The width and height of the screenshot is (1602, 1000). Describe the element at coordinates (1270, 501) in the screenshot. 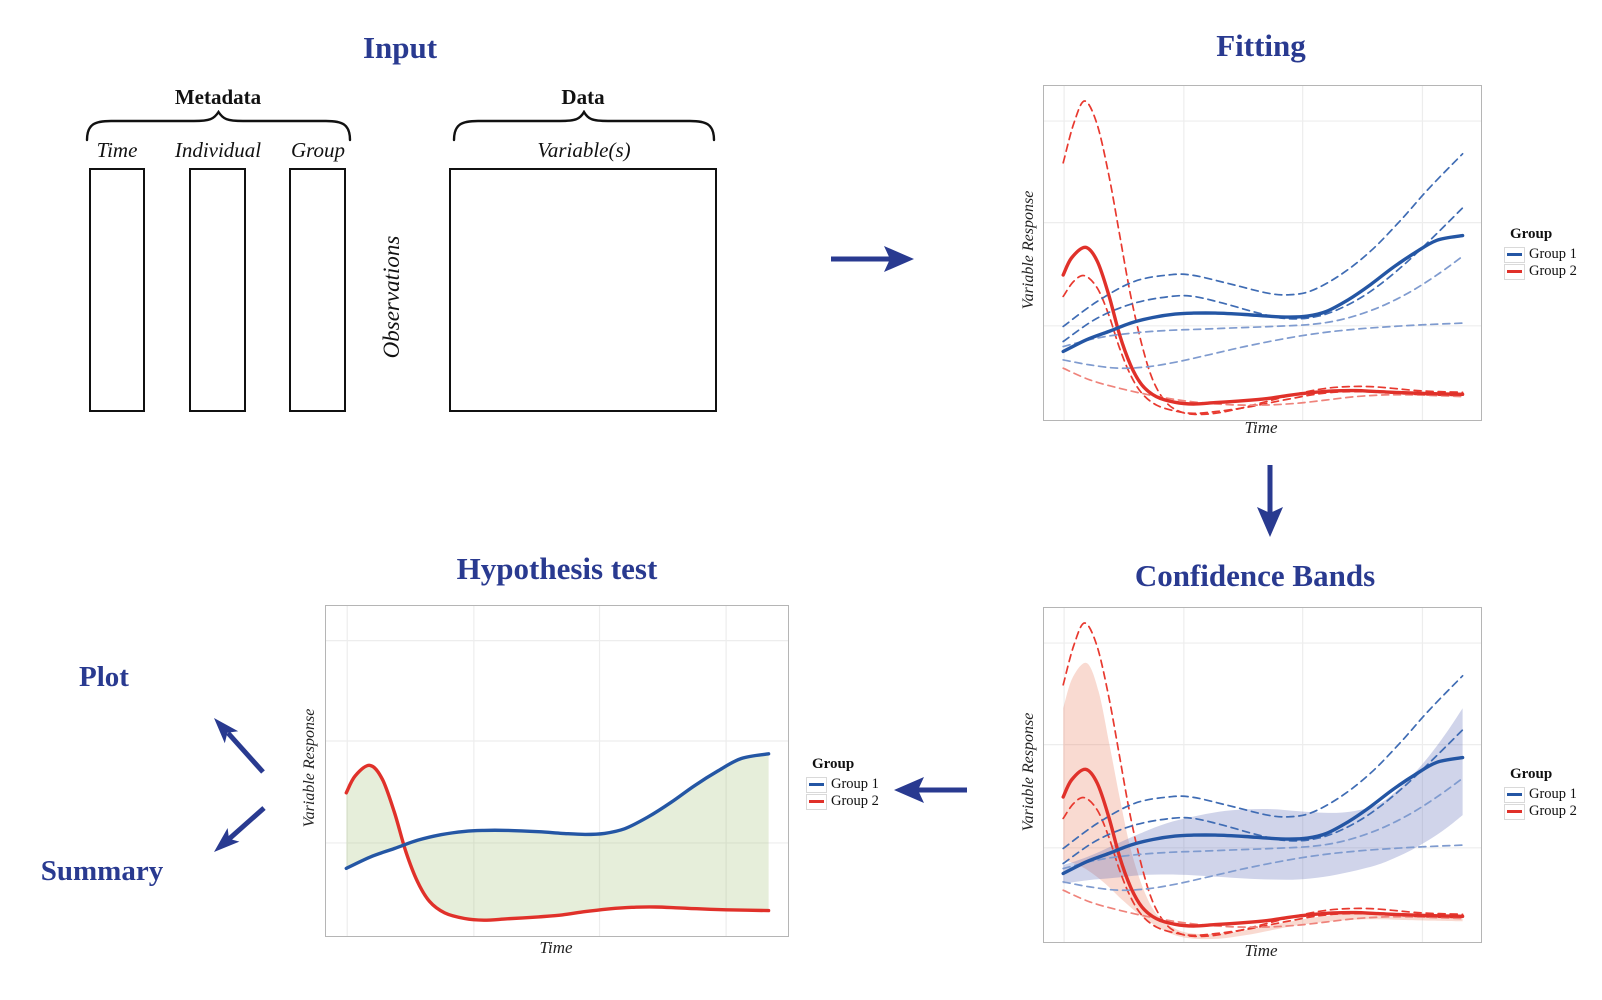

I see `fitting-to-confidence-arrow` at that location.